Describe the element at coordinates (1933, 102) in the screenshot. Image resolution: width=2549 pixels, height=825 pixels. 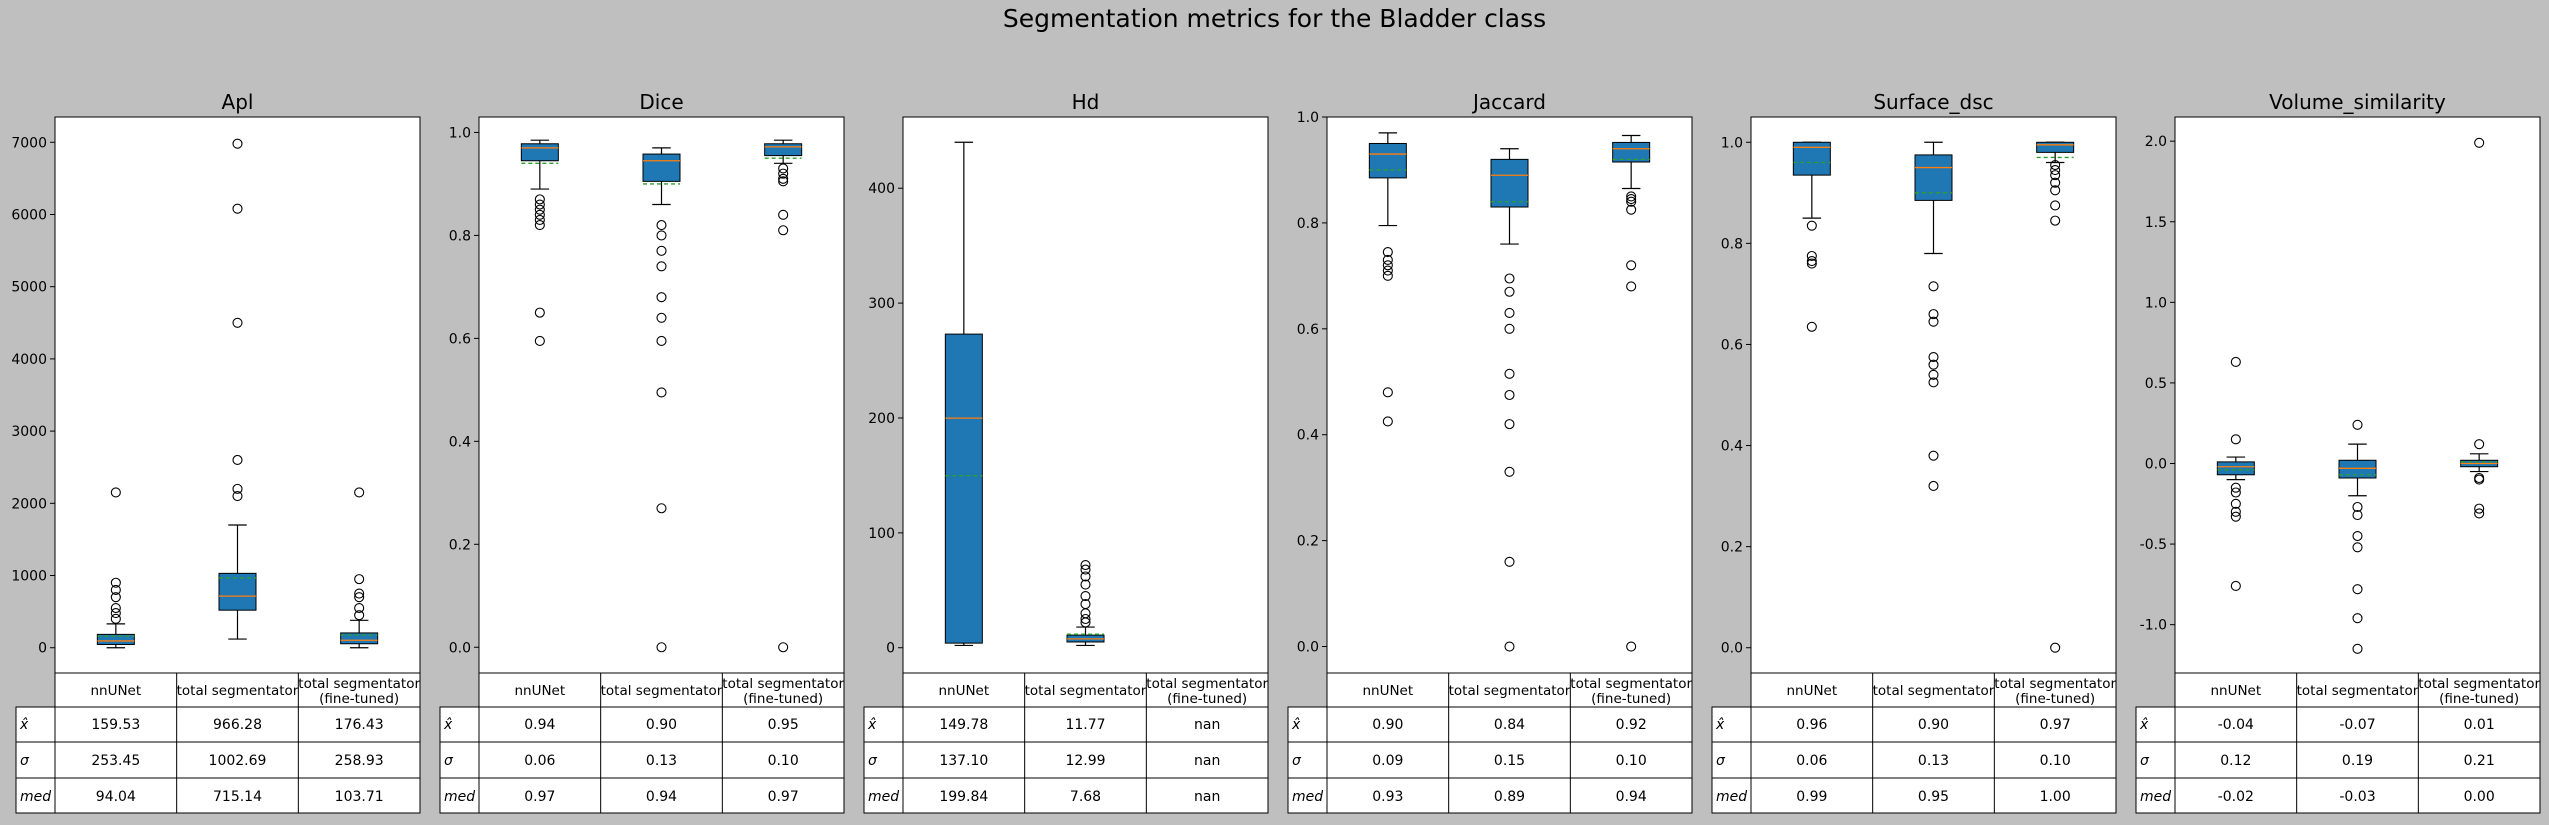
I see `panel-title: Surface_dsc` at that location.